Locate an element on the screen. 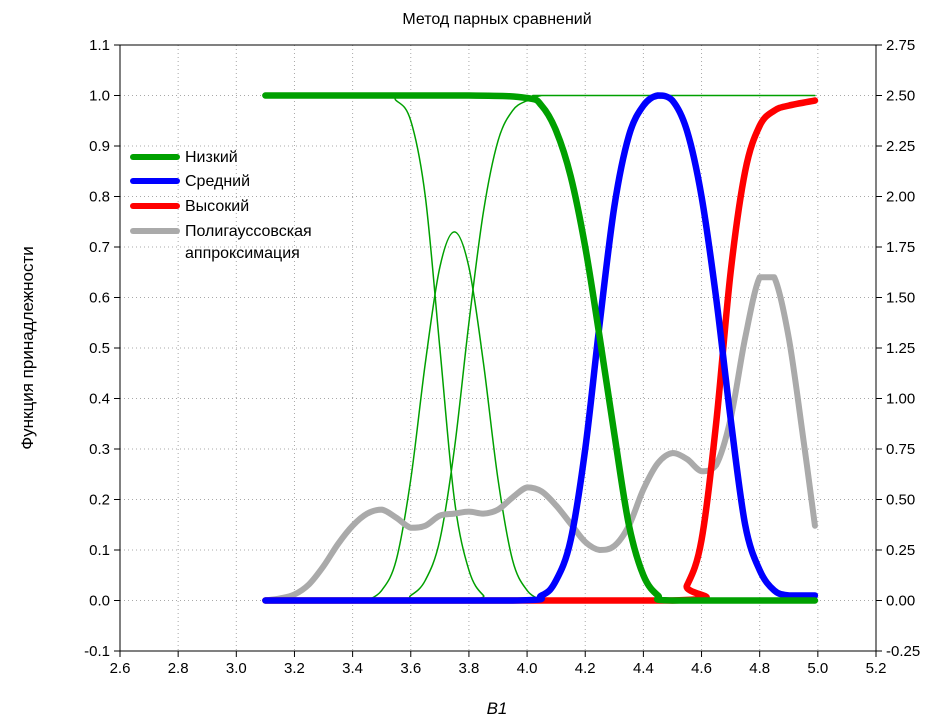 The height and width of the screenshot is (721, 948). y-tick-label: 0.2 is located at coordinates (99, 500).